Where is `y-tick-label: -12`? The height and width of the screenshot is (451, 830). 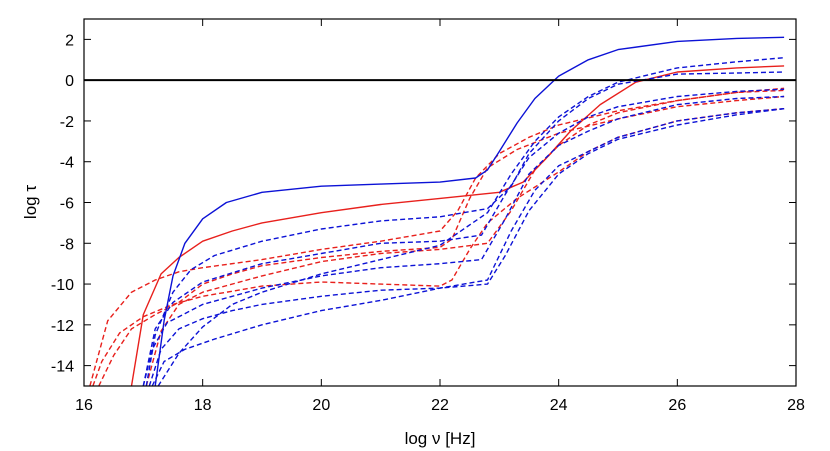 y-tick-label: -12 is located at coordinates (62, 326).